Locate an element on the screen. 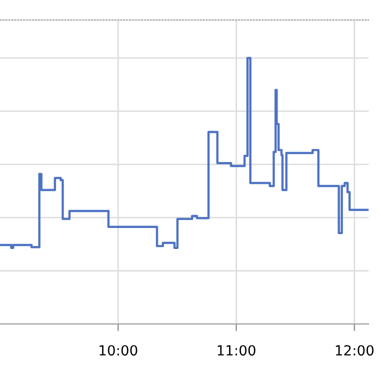 This screenshot has height=372, width=380. x-tick-label: 12:00 is located at coordinates (355, 350).